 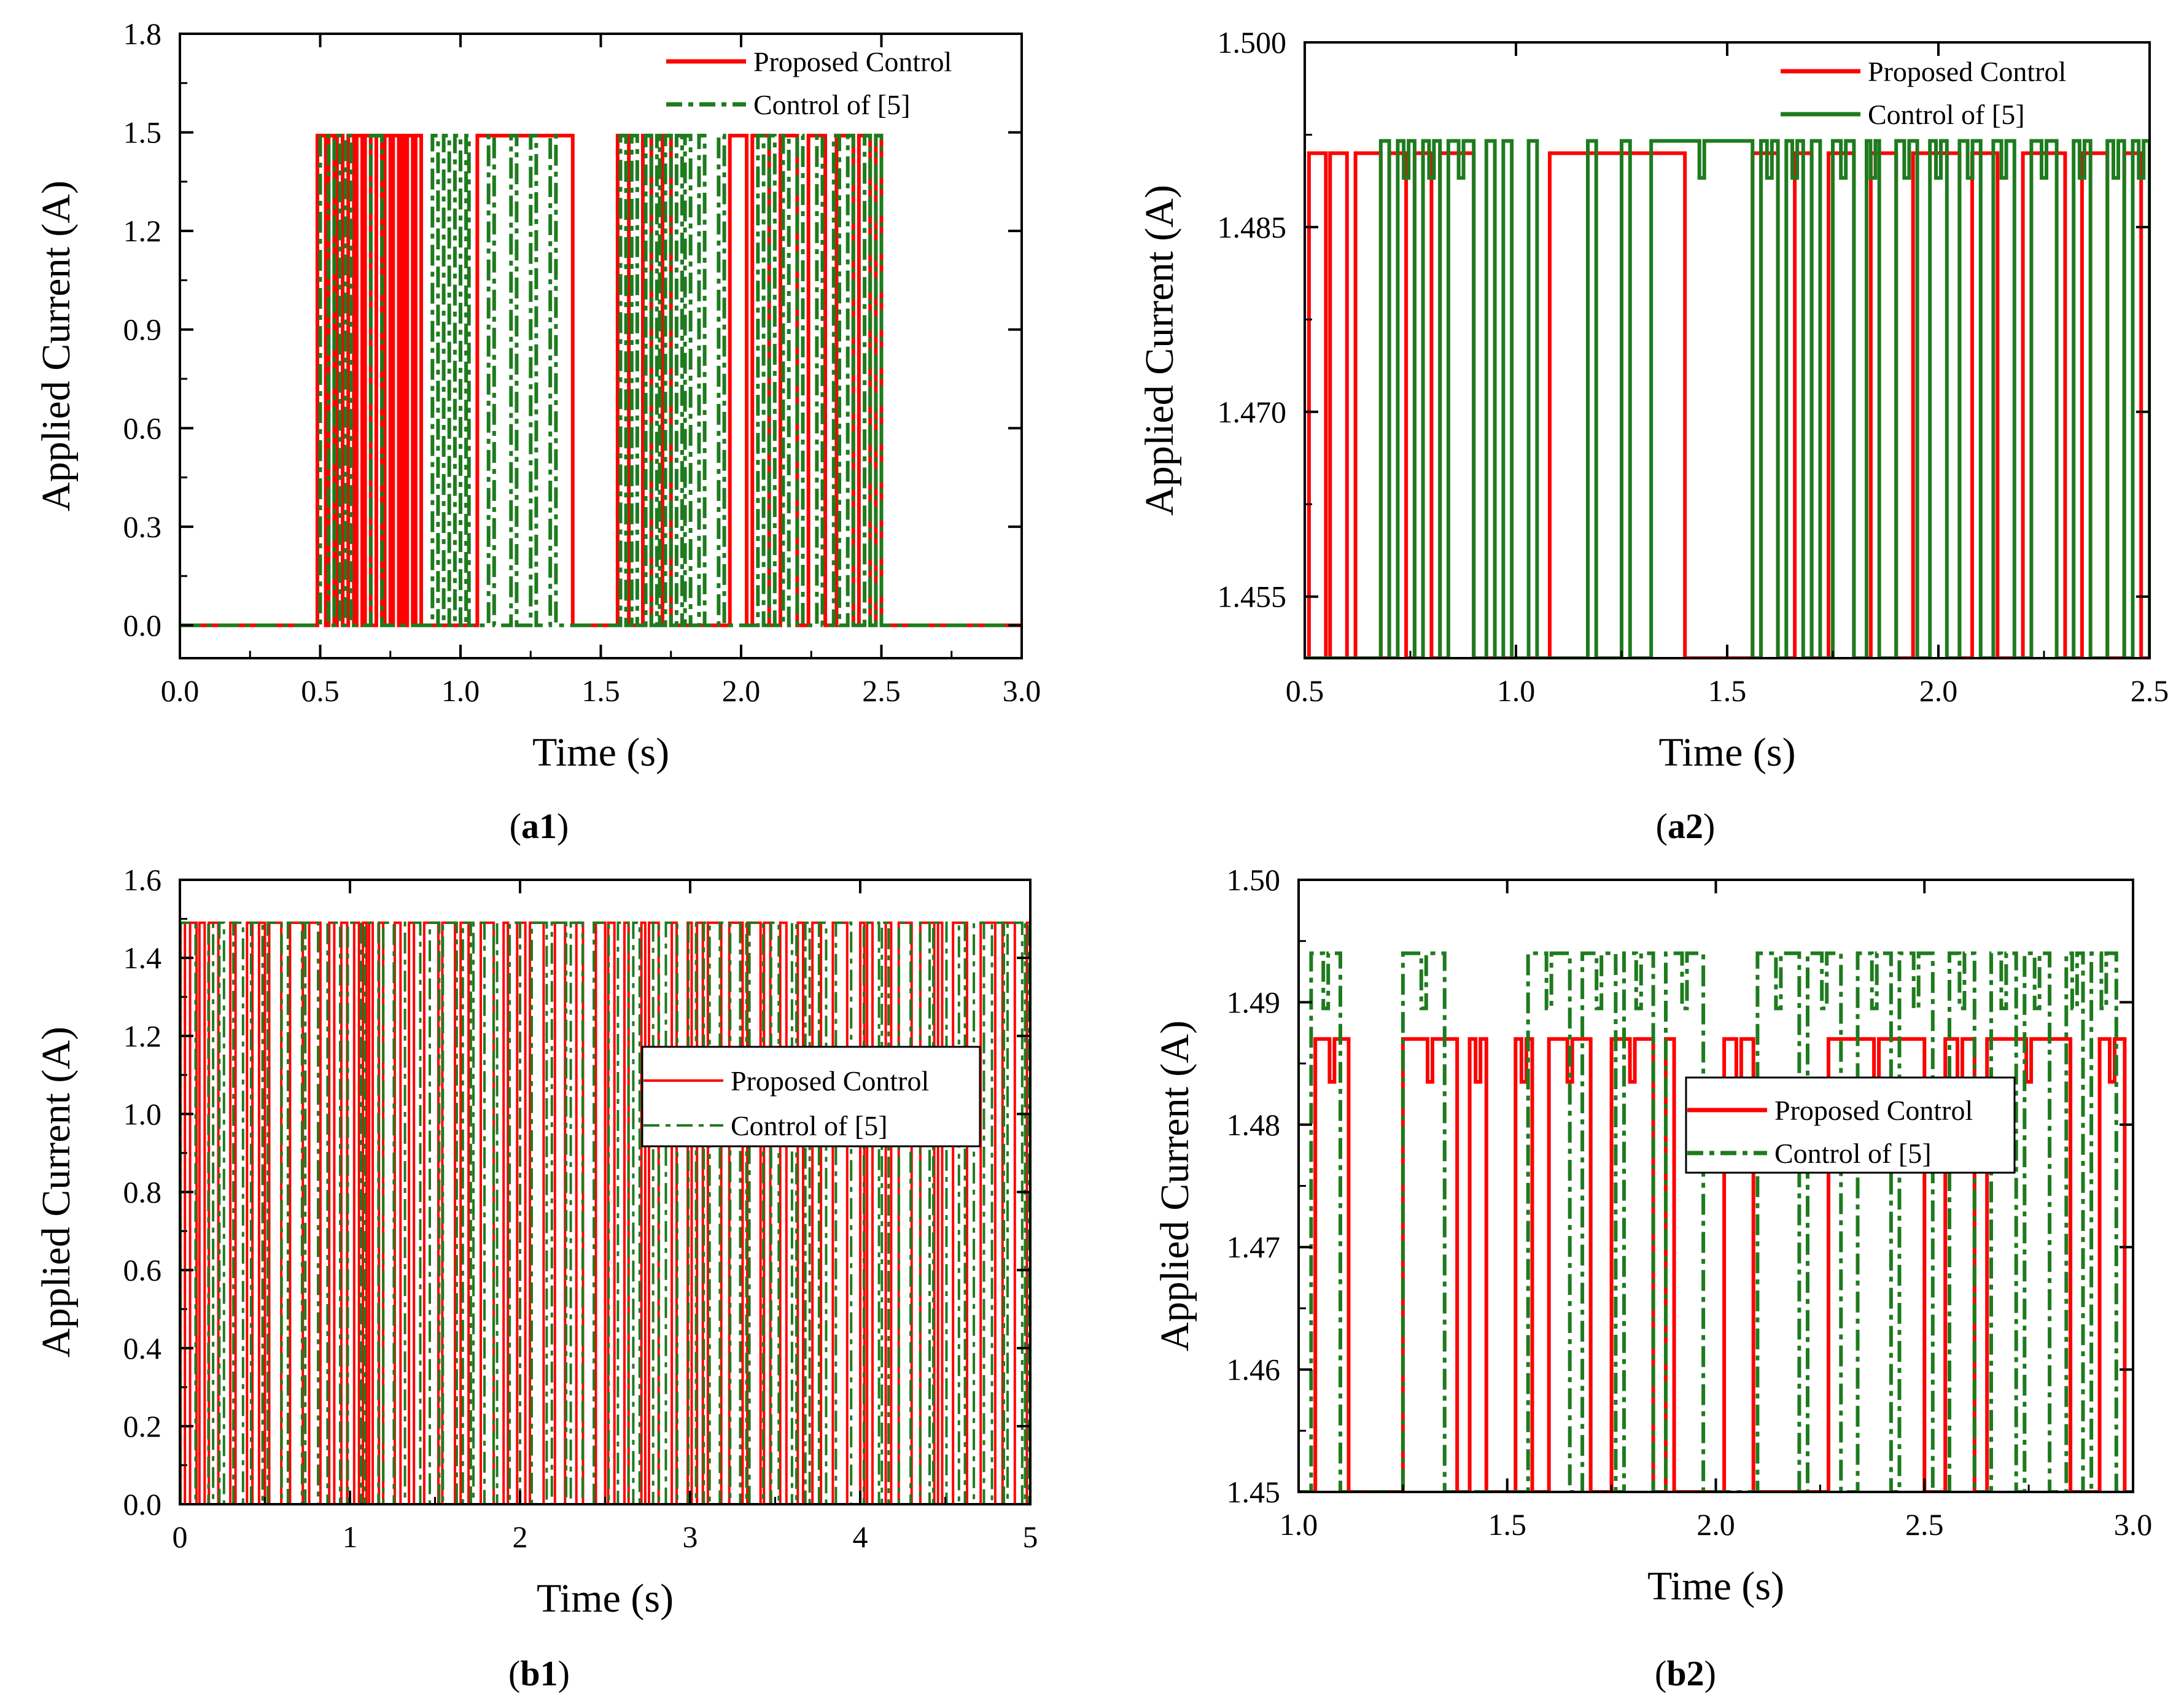 What do you see at coordinates (539, 1673) in the screenshot?
I see `panel-label: (b1)` at bounding box center [539, 1673].